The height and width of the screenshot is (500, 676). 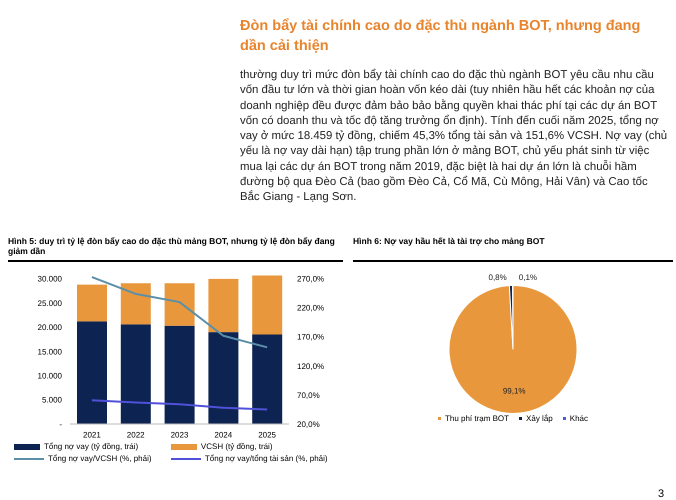 What do you see at coordinates (50, 327) in the screenshot?
I see `y-tick-label: 20.000` at bounding box center [50, 327].